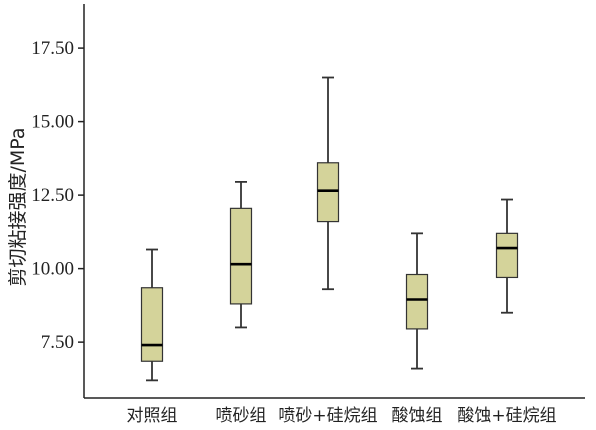 The width and height of the screenshot is (596, 430). I want to click on y-tick-label: 7.50, so click(57, 342).